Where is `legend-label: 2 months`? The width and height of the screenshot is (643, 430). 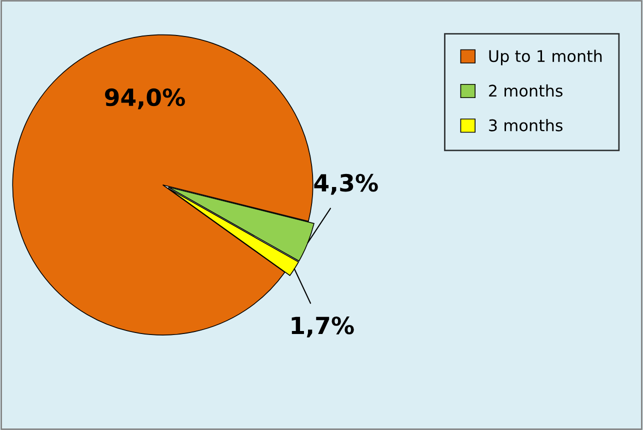 legend-label: 2 months is located at coordinates (525, 90).